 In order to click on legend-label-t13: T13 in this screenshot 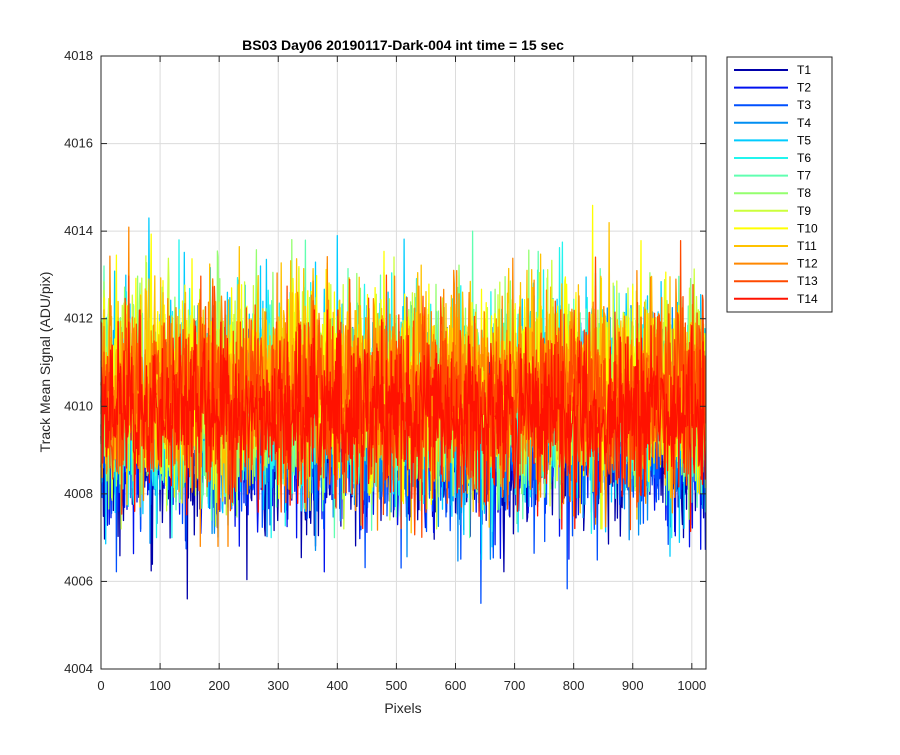, I will do `click(807, 281)`.